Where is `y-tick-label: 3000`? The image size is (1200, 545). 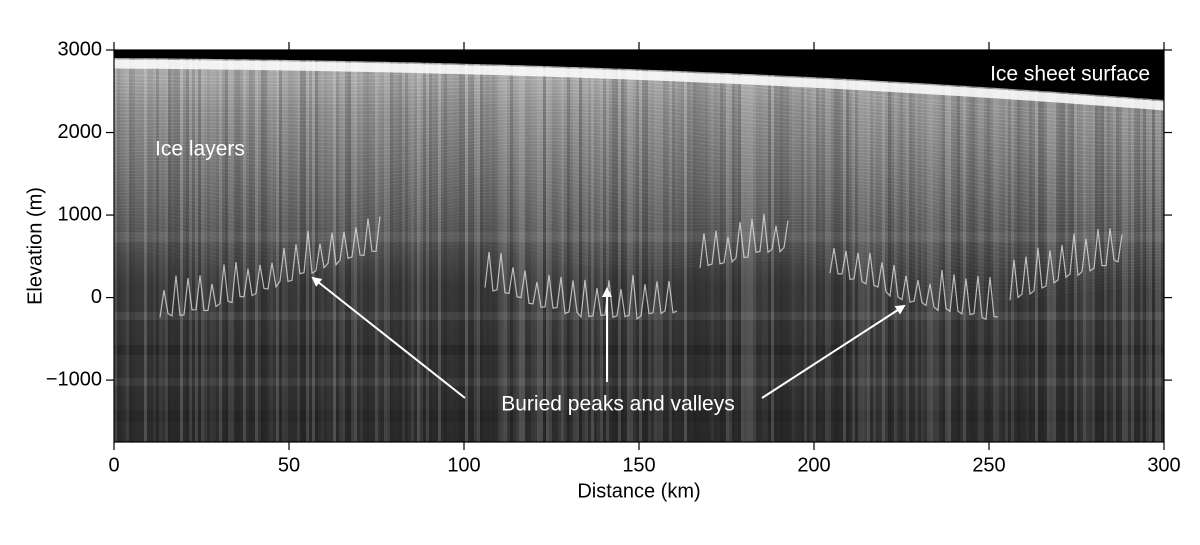 y-tick-label: 3000 is located at coordinates (80, 49).